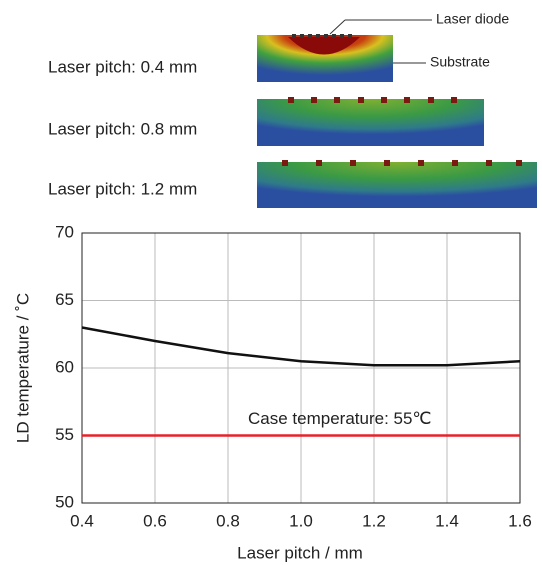  Describe the element at coordinates (122, 66) in the screenshot. I see `image-label: Laser pitch: 0.4 mm` at that location.